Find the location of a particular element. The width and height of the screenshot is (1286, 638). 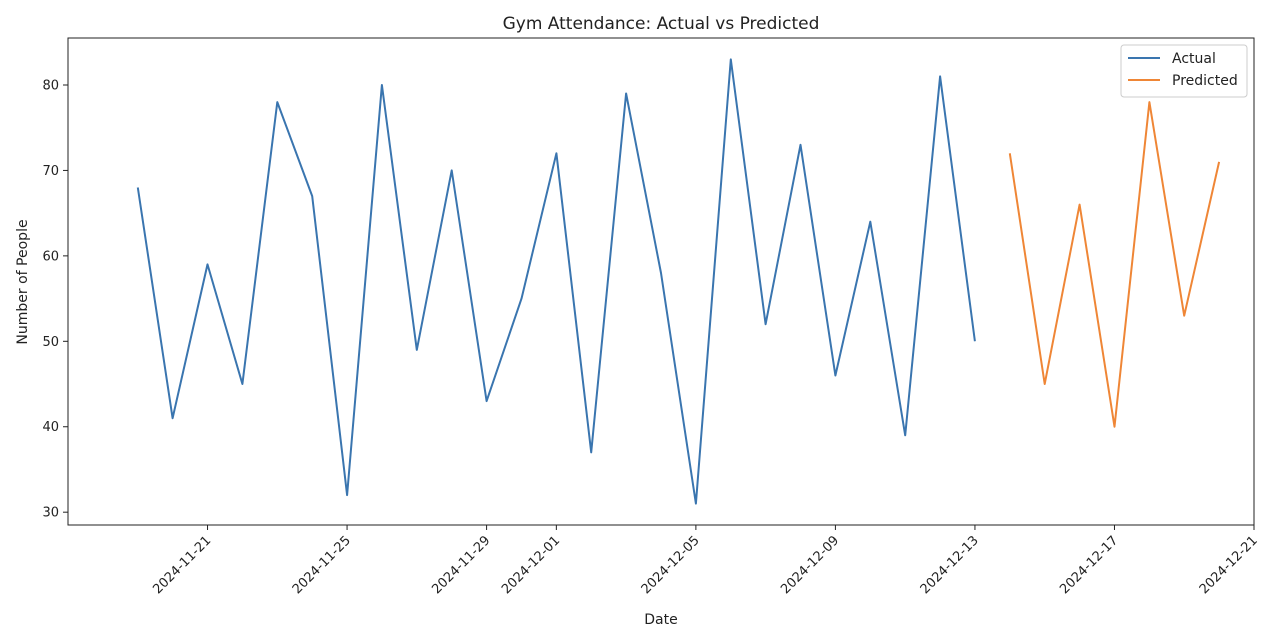

y-axis: 30 40 50 60 70 80 is located at coordinates (55, 299).